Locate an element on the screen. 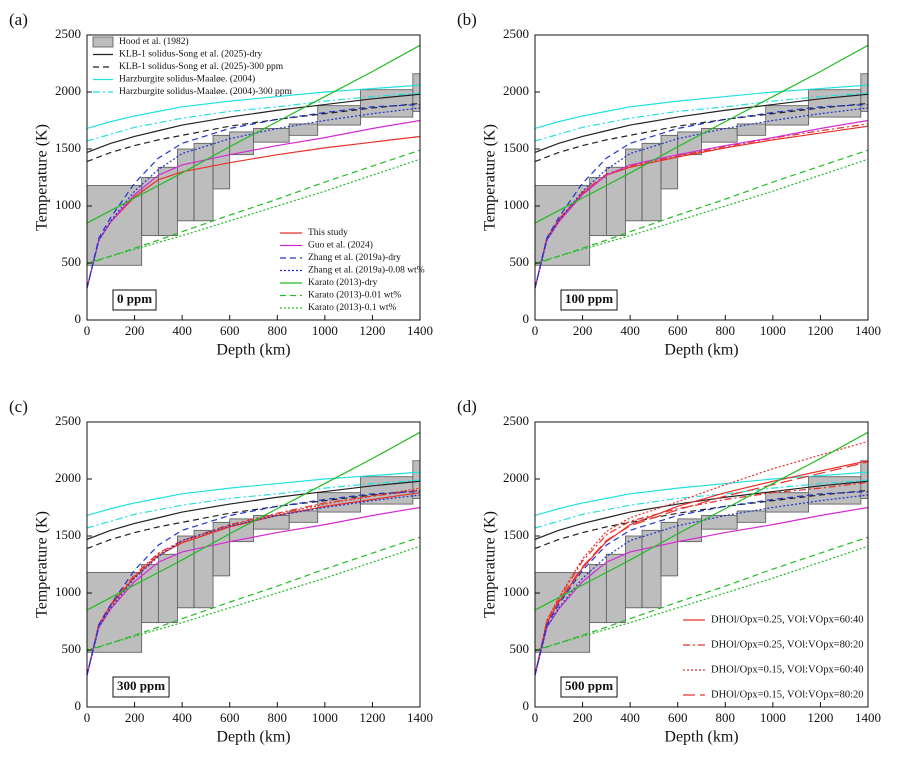  legend-swatch is located at coordinates (103, 42).